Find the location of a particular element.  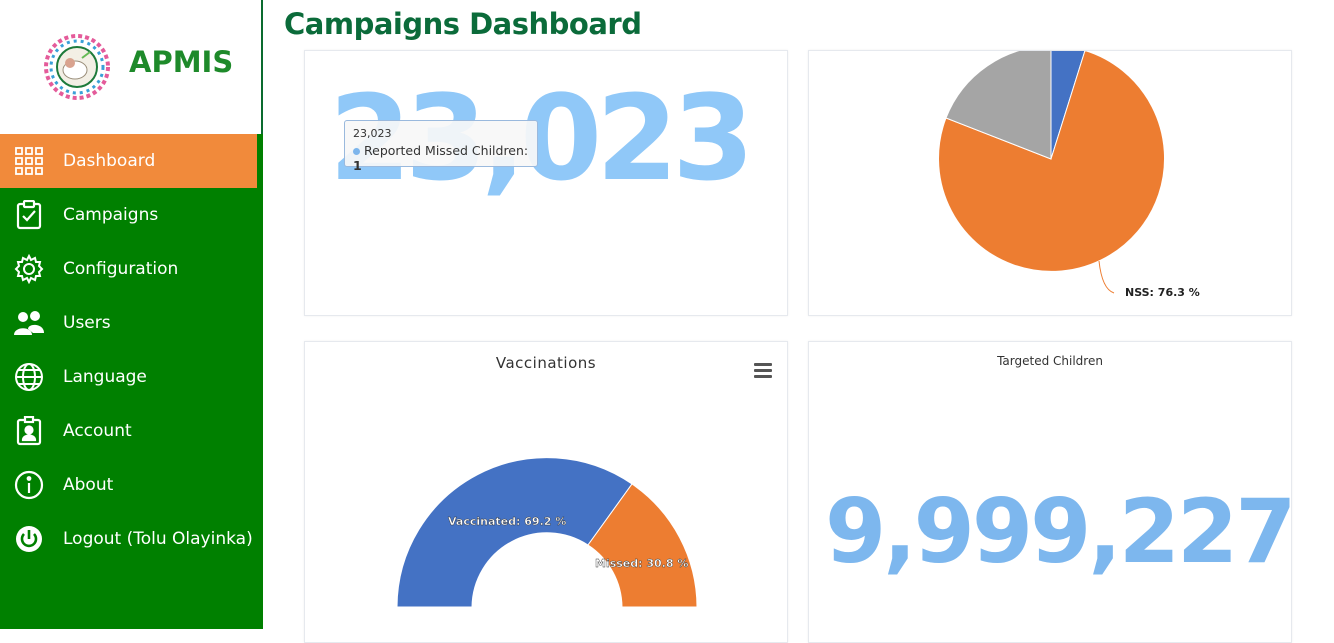

tooltip-value: 1 is located at coordinates (357, 165).